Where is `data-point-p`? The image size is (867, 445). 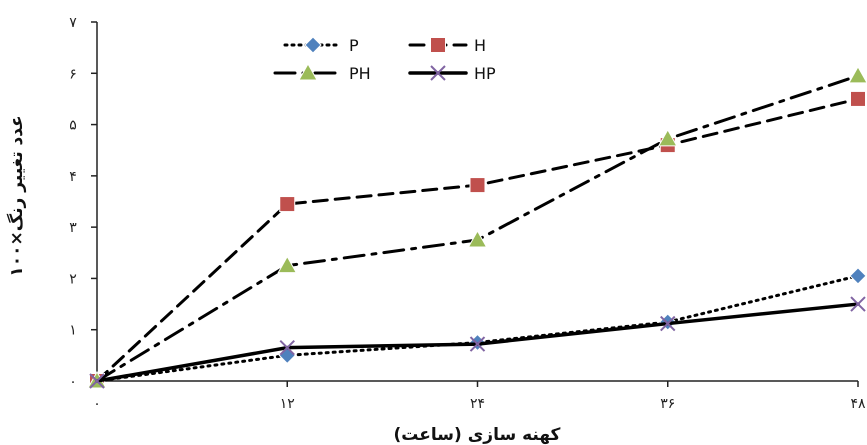 data-point-p is located at coordinates (858, 276).